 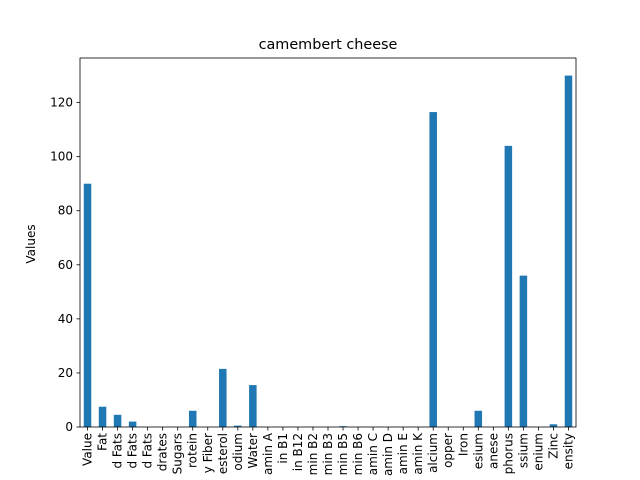 I want to click on x-tick-label: in B12, so click(x=298, y=452).